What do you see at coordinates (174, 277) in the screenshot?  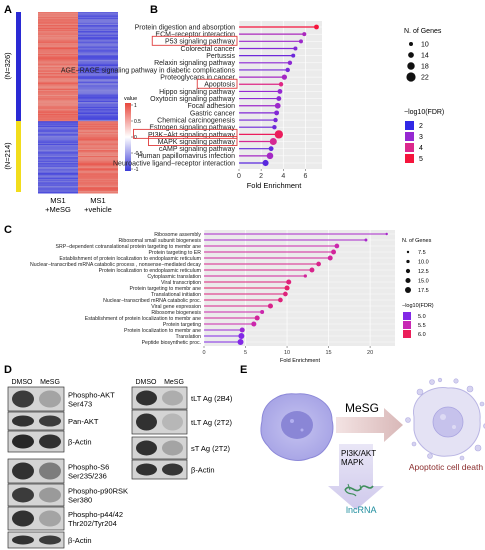 I see `chart-c-category-label: Cytoplasmic translation` at bounding box center [174, 277].